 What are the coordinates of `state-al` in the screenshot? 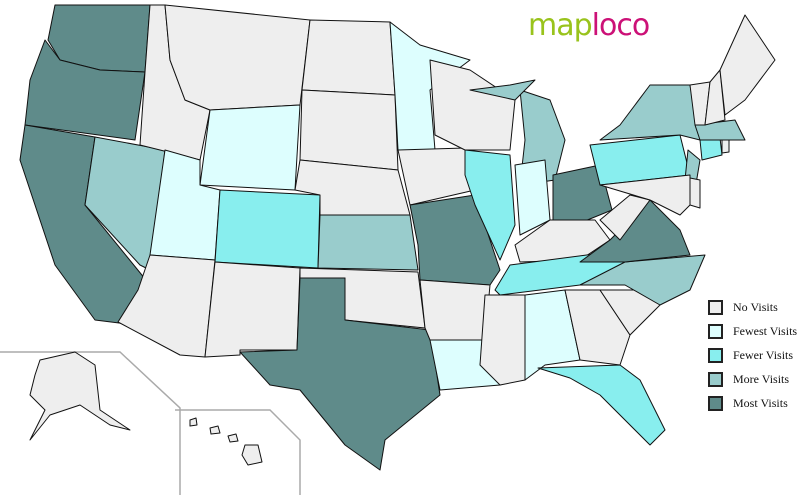 It's located at (552, 335).